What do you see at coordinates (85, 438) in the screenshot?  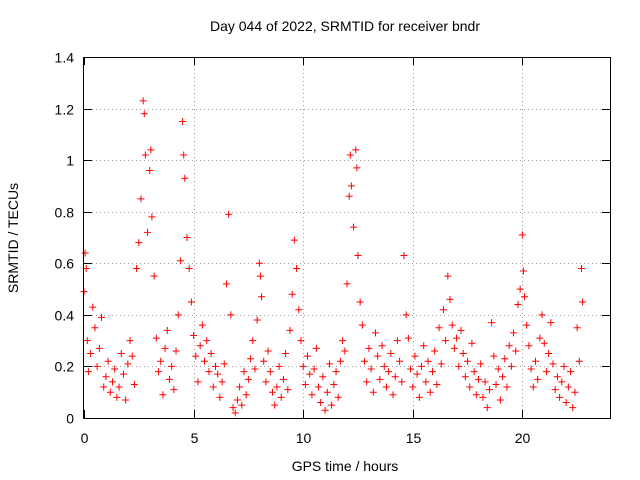 I see `x-tick-label: 0` at bounding box center [85, 438].